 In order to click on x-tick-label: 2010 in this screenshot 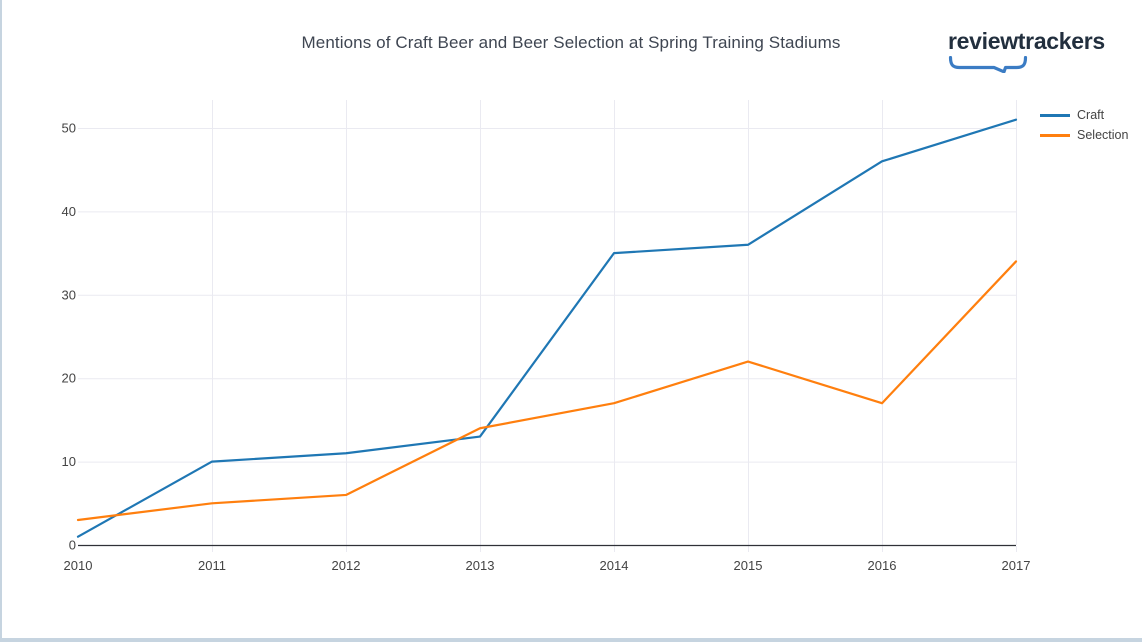, I will do `click(78, 565)`.